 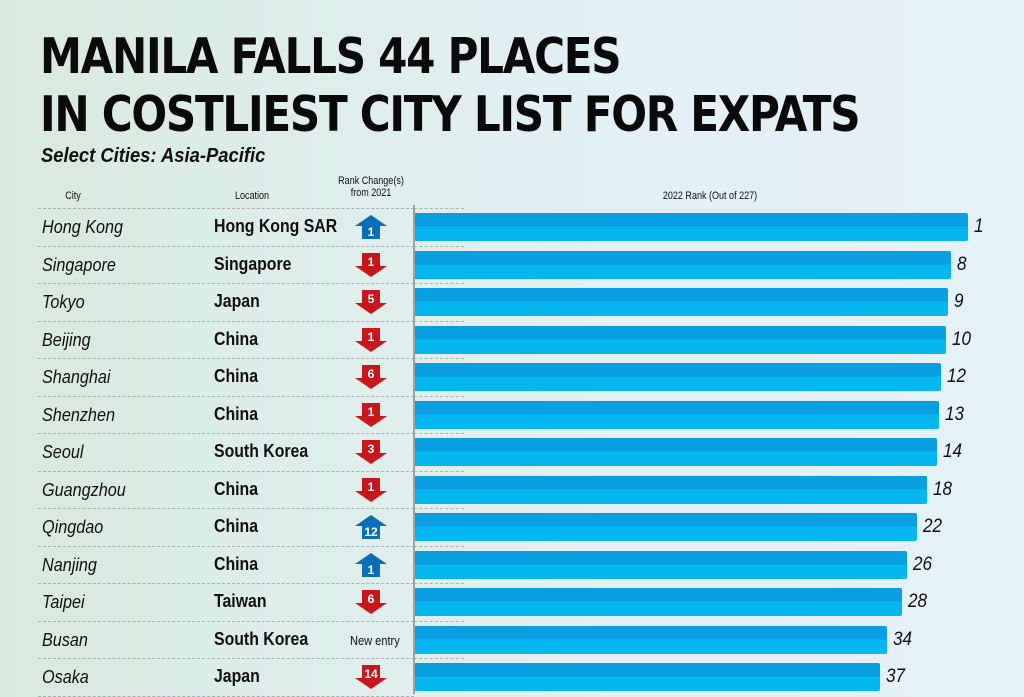 I want to click on city-name: Shenzhen, so click(x=78, y=414).